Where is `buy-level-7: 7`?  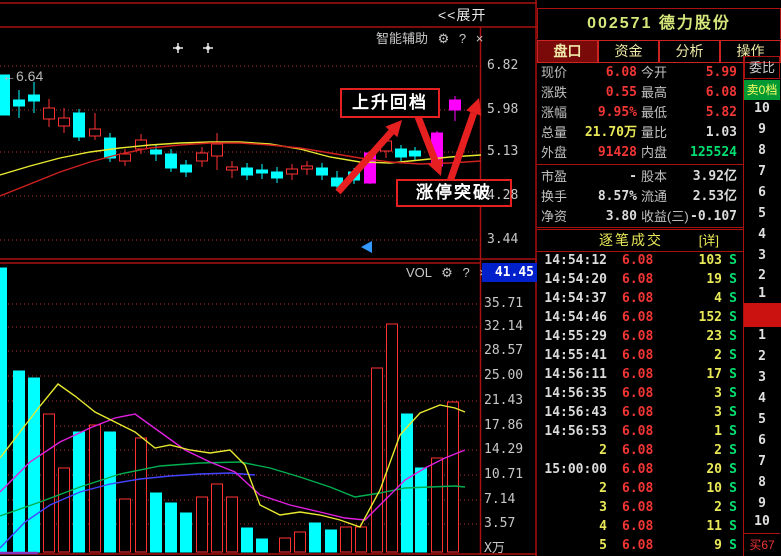
buy-level-7: 7 is located at coordinates (762, 461).